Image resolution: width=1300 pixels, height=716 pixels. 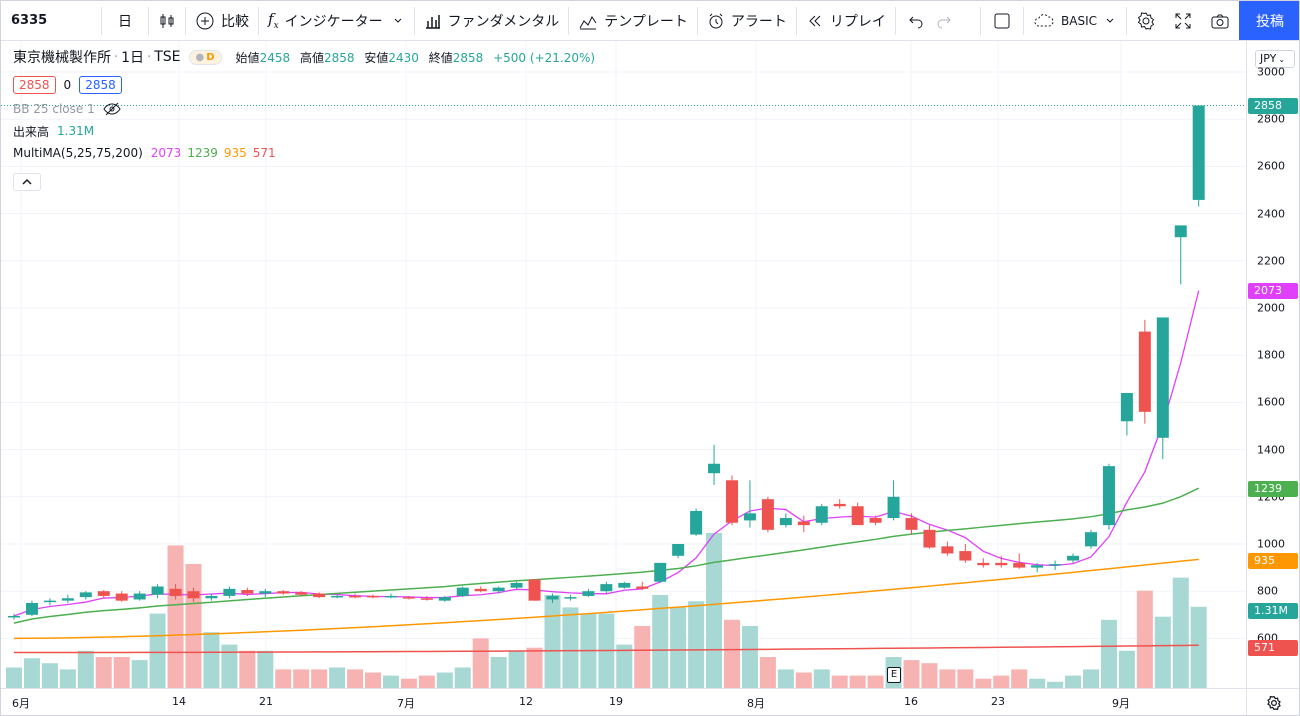 I want to click on undo-button, so click(x=913, y=21).